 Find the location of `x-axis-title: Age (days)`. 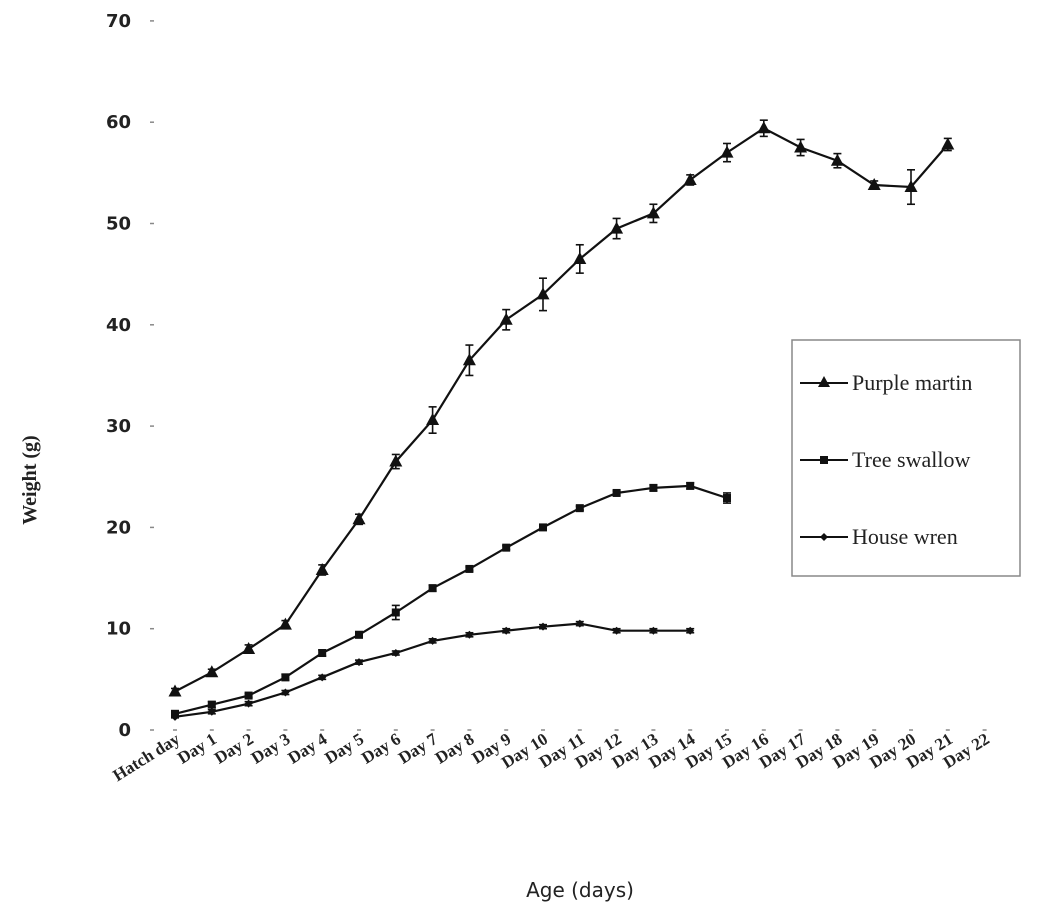

x-axis-title: Age (days) is located at coordinates (580, 890).